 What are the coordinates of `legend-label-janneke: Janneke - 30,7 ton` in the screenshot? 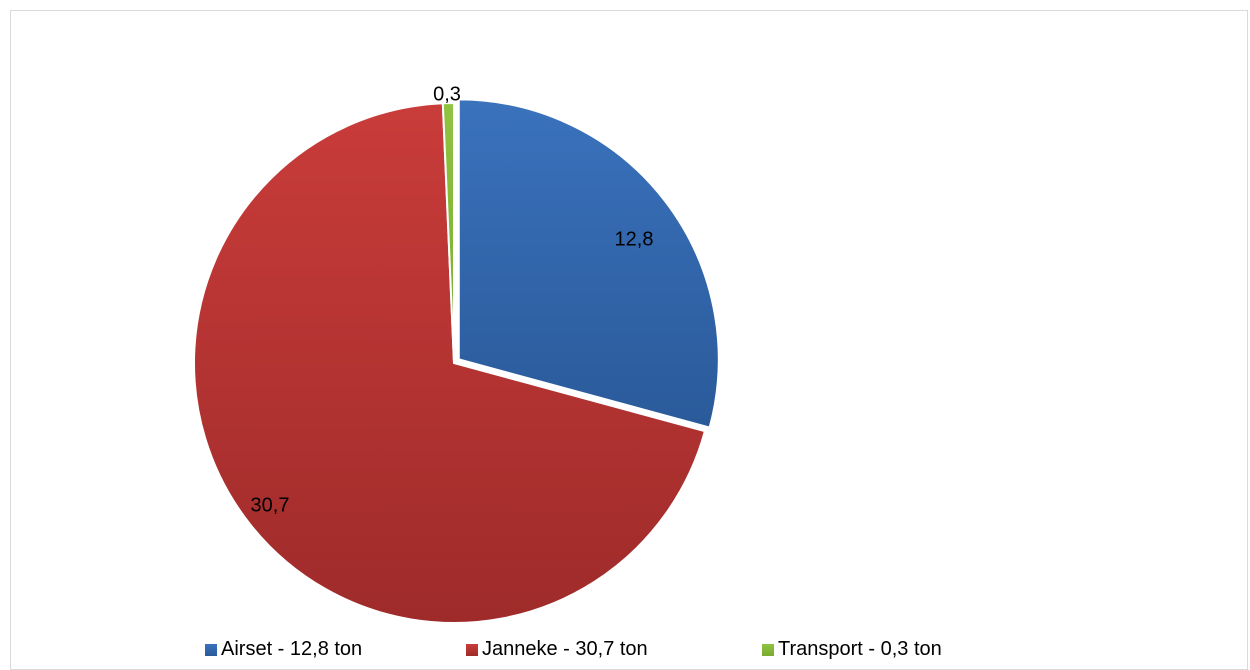 It's located at (565, 649).